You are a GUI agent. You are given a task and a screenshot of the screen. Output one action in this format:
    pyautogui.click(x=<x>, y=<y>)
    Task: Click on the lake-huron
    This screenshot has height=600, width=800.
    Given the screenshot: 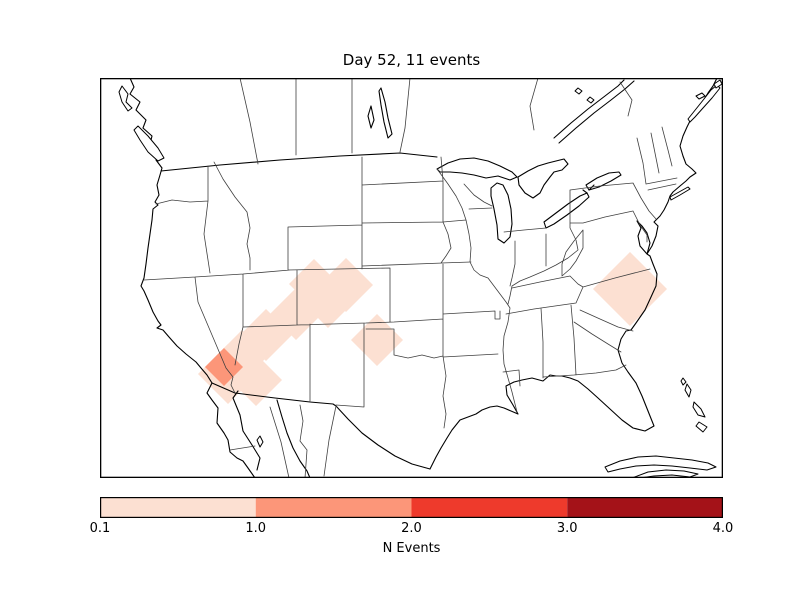 What is the action you would take?
    pyautogui.click(x=543, y=178)
    